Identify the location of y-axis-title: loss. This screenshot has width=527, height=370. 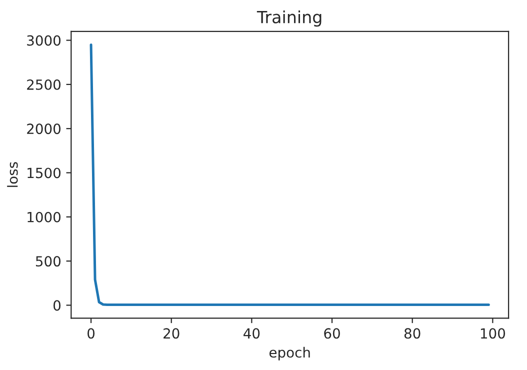
(12, 174).